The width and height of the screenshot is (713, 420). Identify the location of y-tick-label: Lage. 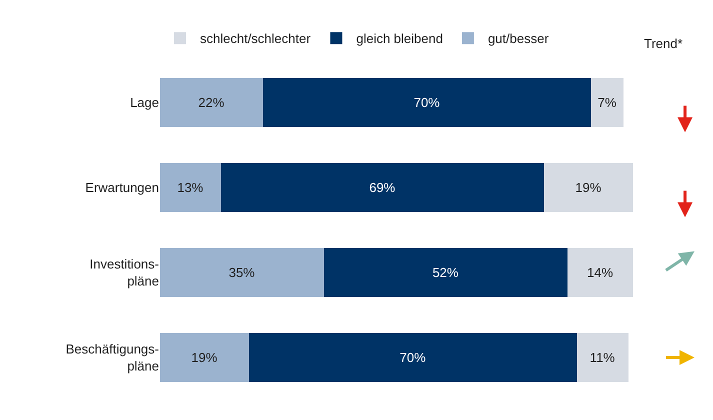
(144, 102).